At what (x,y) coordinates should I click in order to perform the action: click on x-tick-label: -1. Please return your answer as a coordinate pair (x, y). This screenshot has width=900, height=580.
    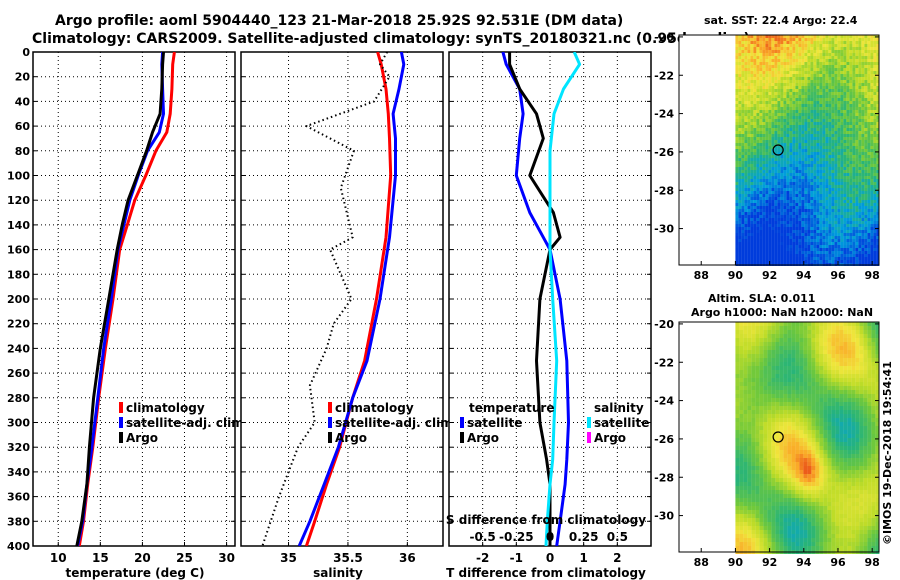
    Looking at the image, I should click on (516, 558).